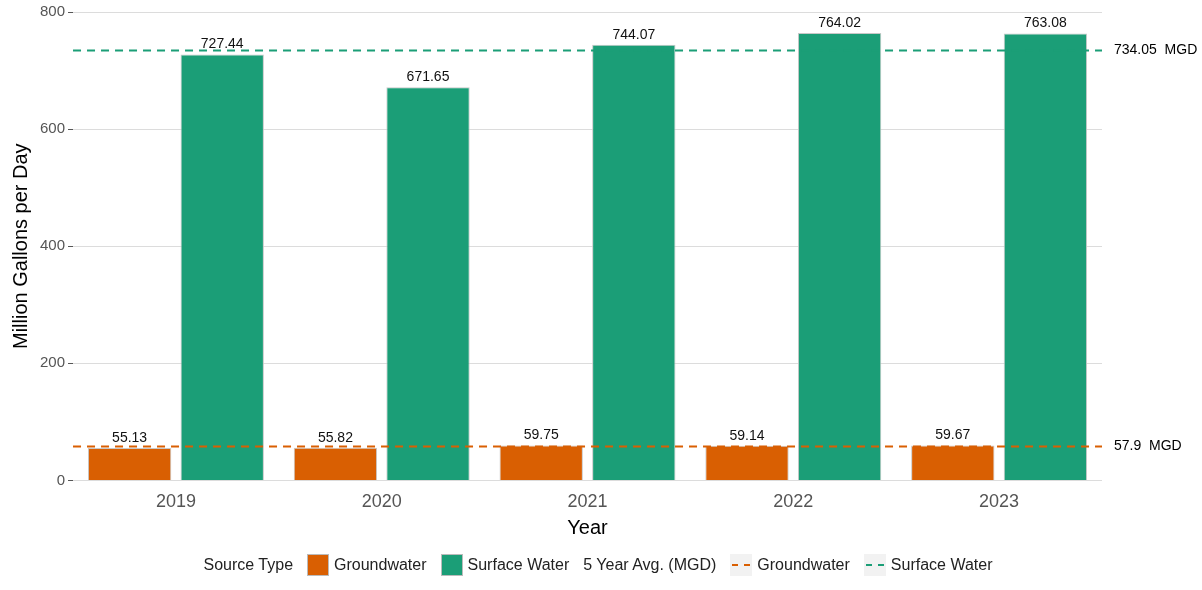  What do you see at coordinates (61, 479) in the screenshot?
I see `y-tick-label: 0` at bounding box center [61, 479].